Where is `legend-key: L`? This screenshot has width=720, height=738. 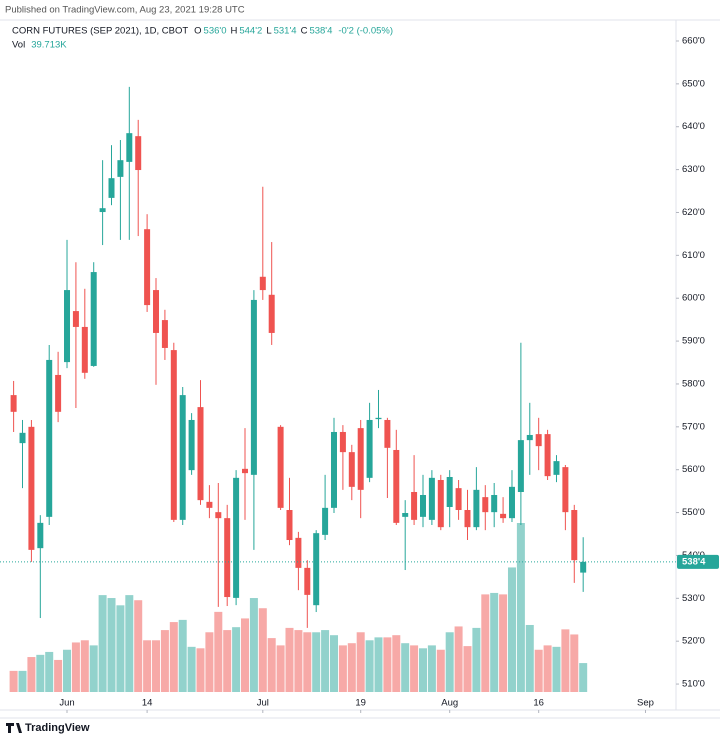 legend-key: L is located at coordinates (268, 31).